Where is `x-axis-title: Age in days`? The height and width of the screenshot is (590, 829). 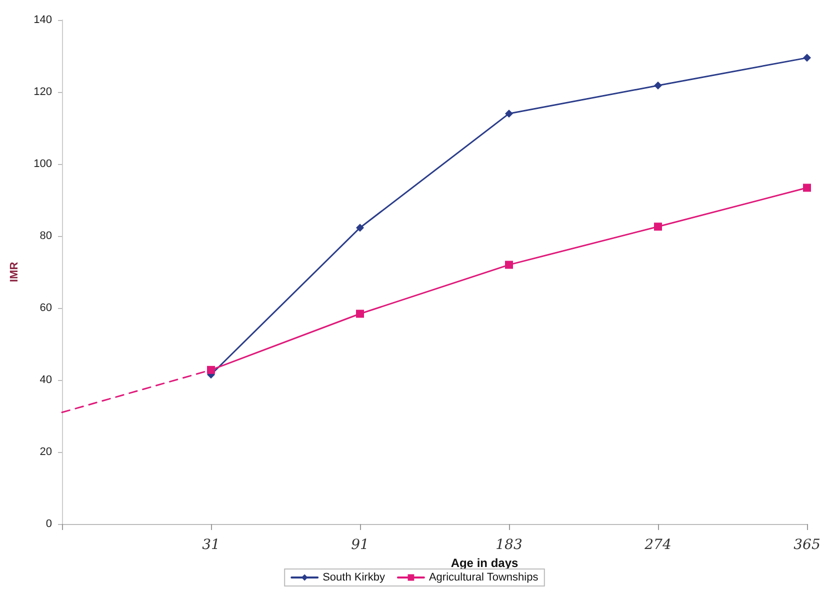 x-axis-title: Age in days is located at coordinates (484, 563).